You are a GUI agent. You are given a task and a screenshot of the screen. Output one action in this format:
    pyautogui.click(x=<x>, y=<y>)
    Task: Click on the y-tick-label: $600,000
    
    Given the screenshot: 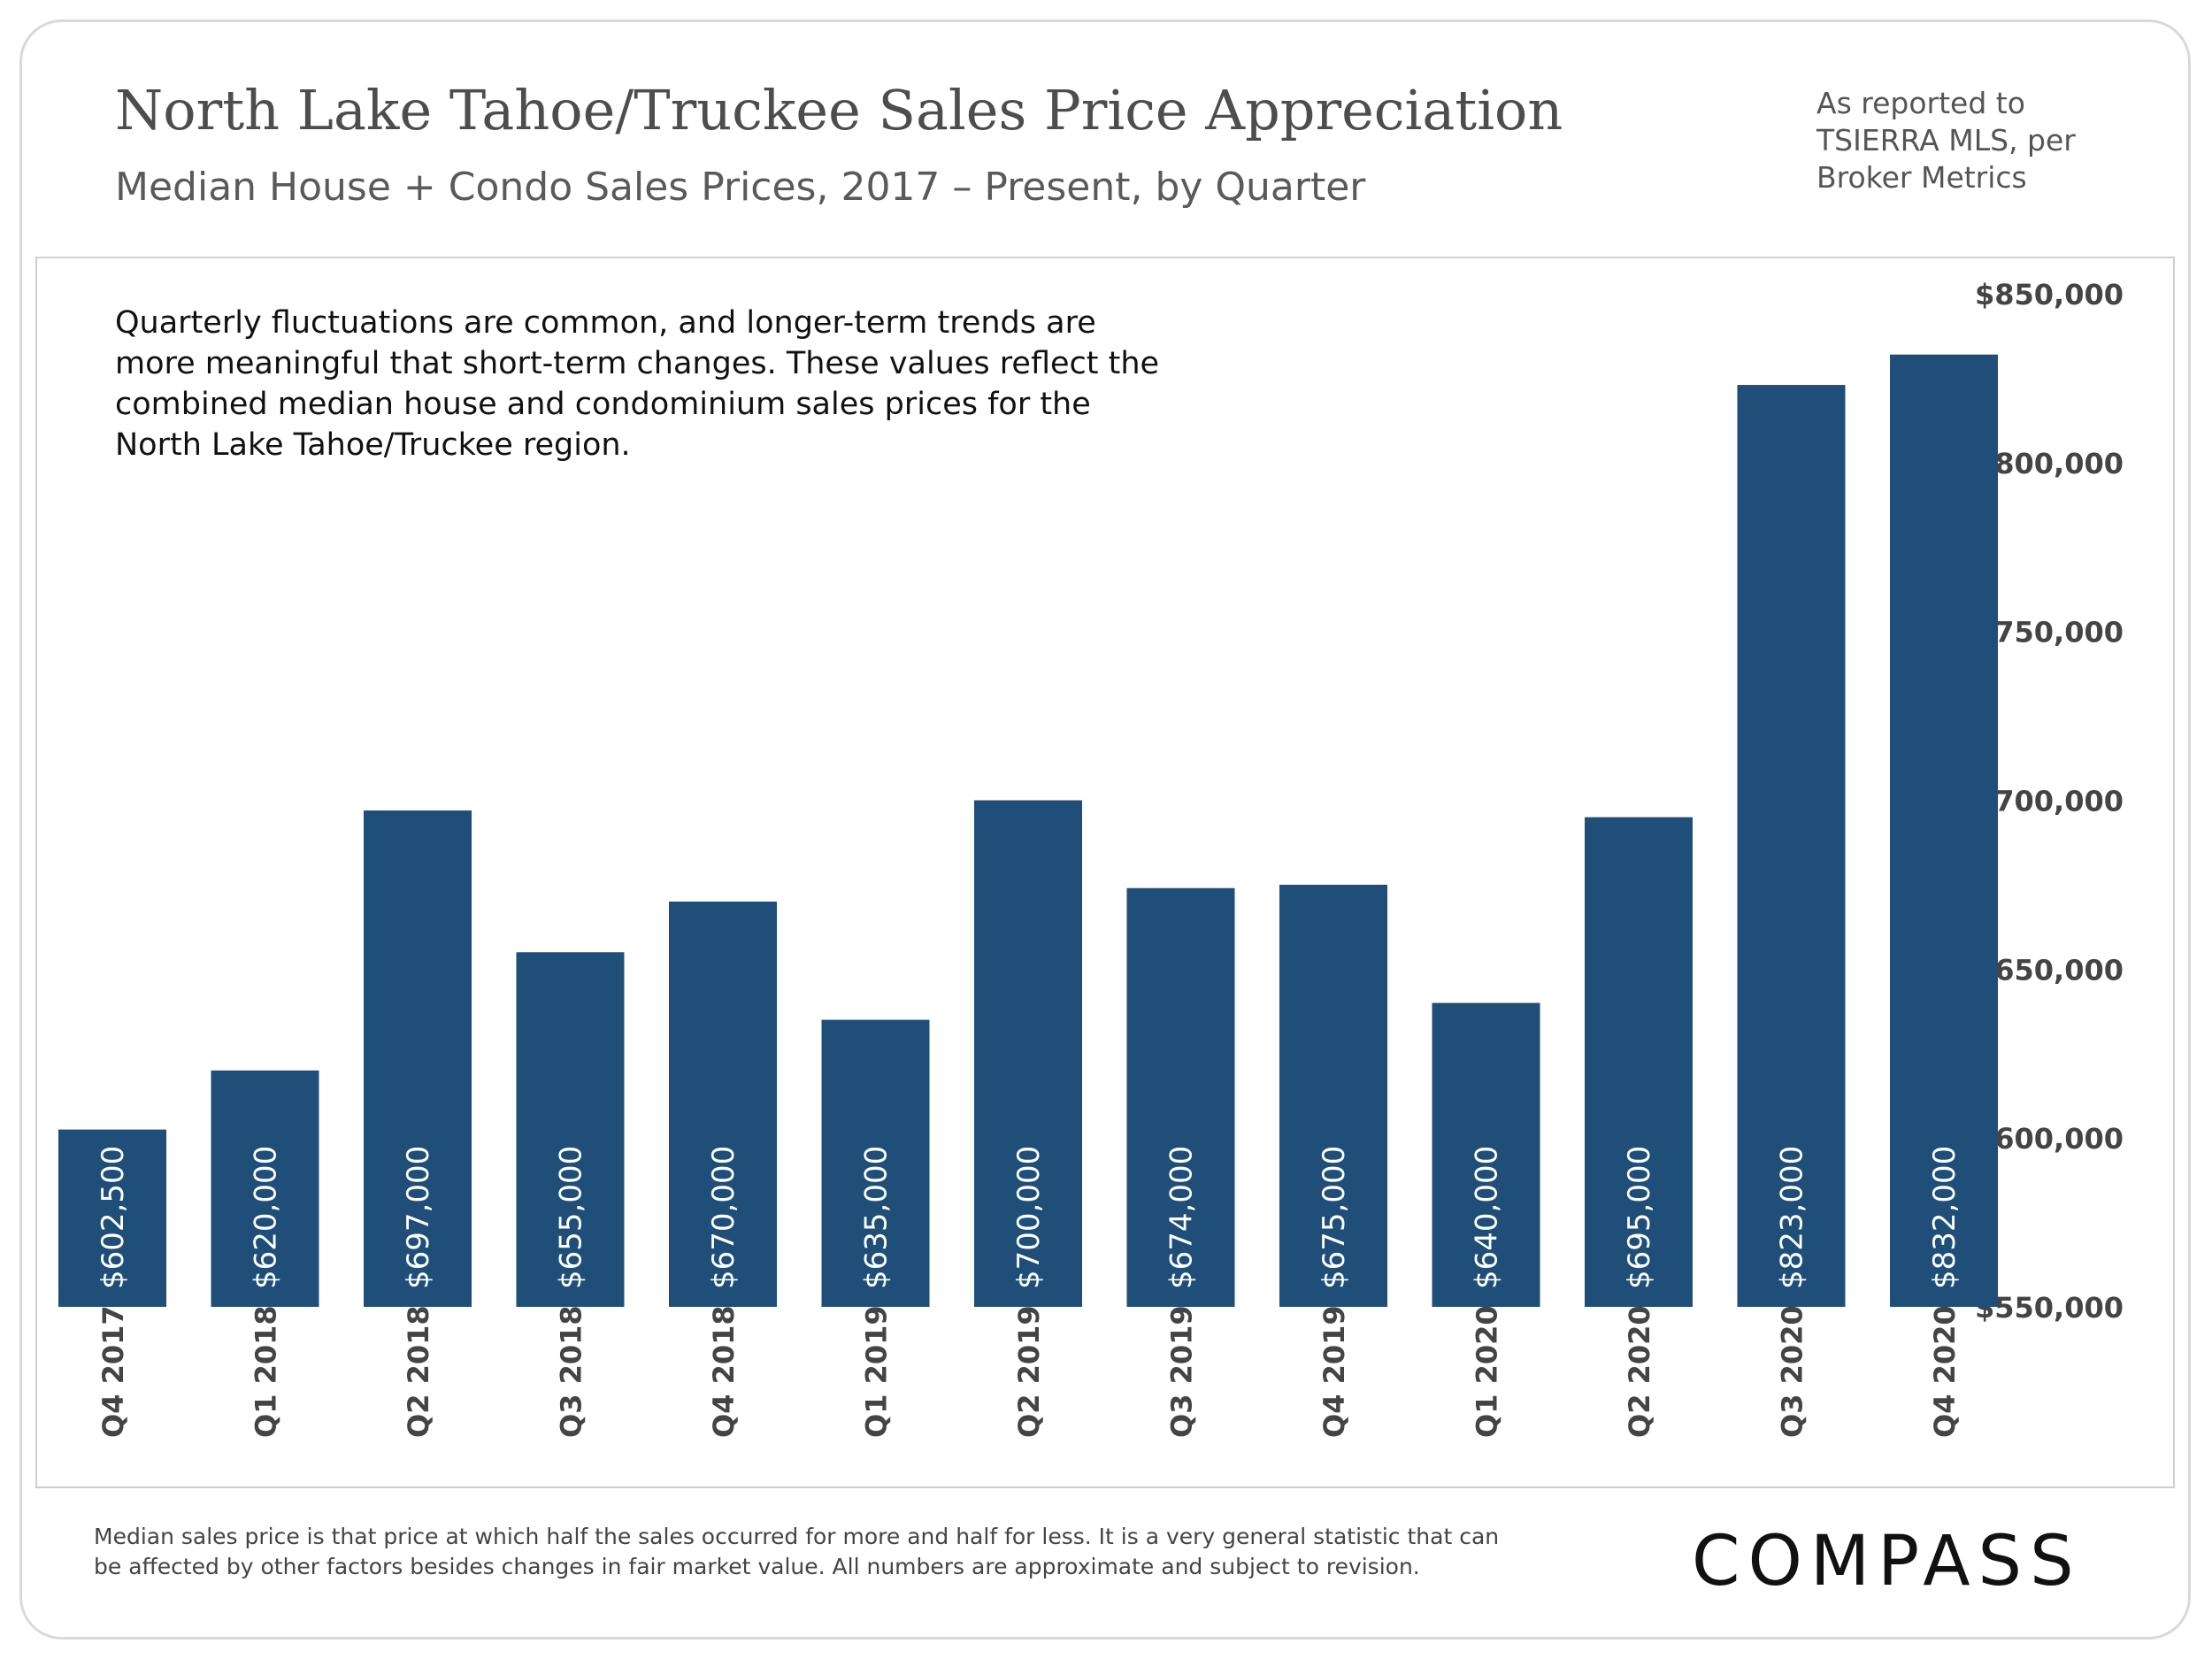 What is the action you would take?
    pyautogui.click(x=2050, y=1139)
    